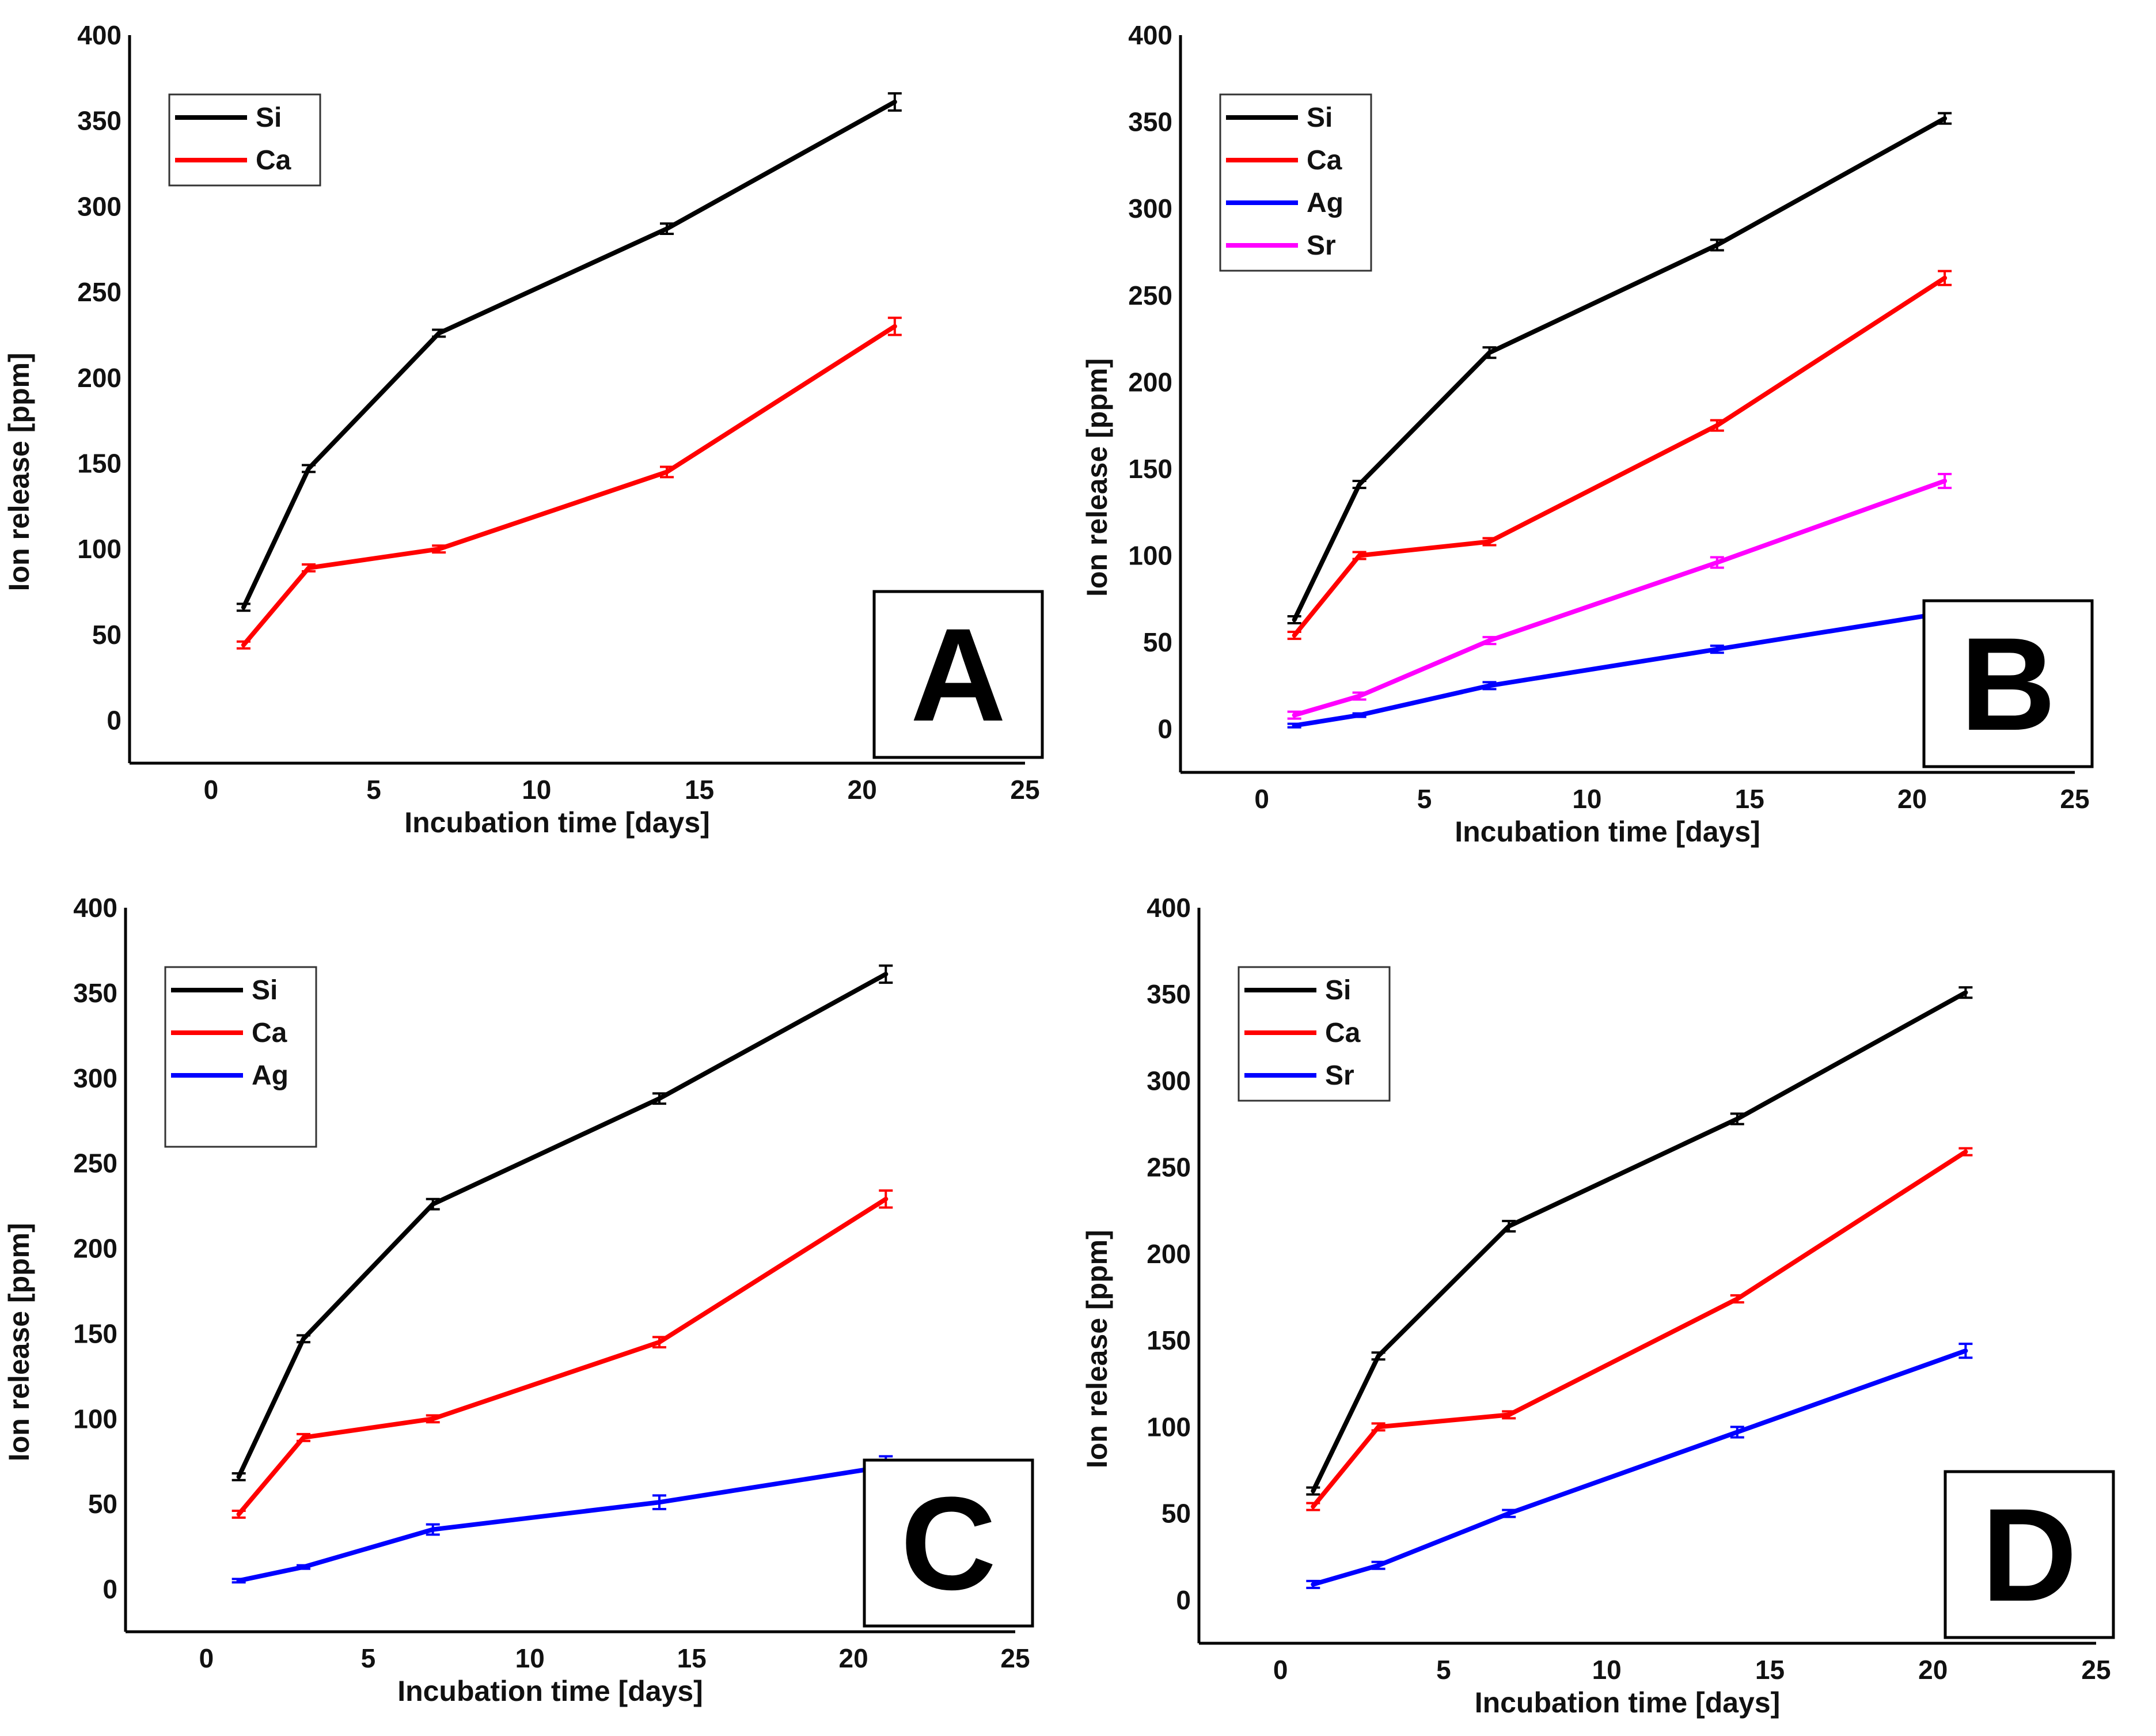 This screenshot has width=2156, height=1736. I want to click on series-line-ag, so click(562, 1523).